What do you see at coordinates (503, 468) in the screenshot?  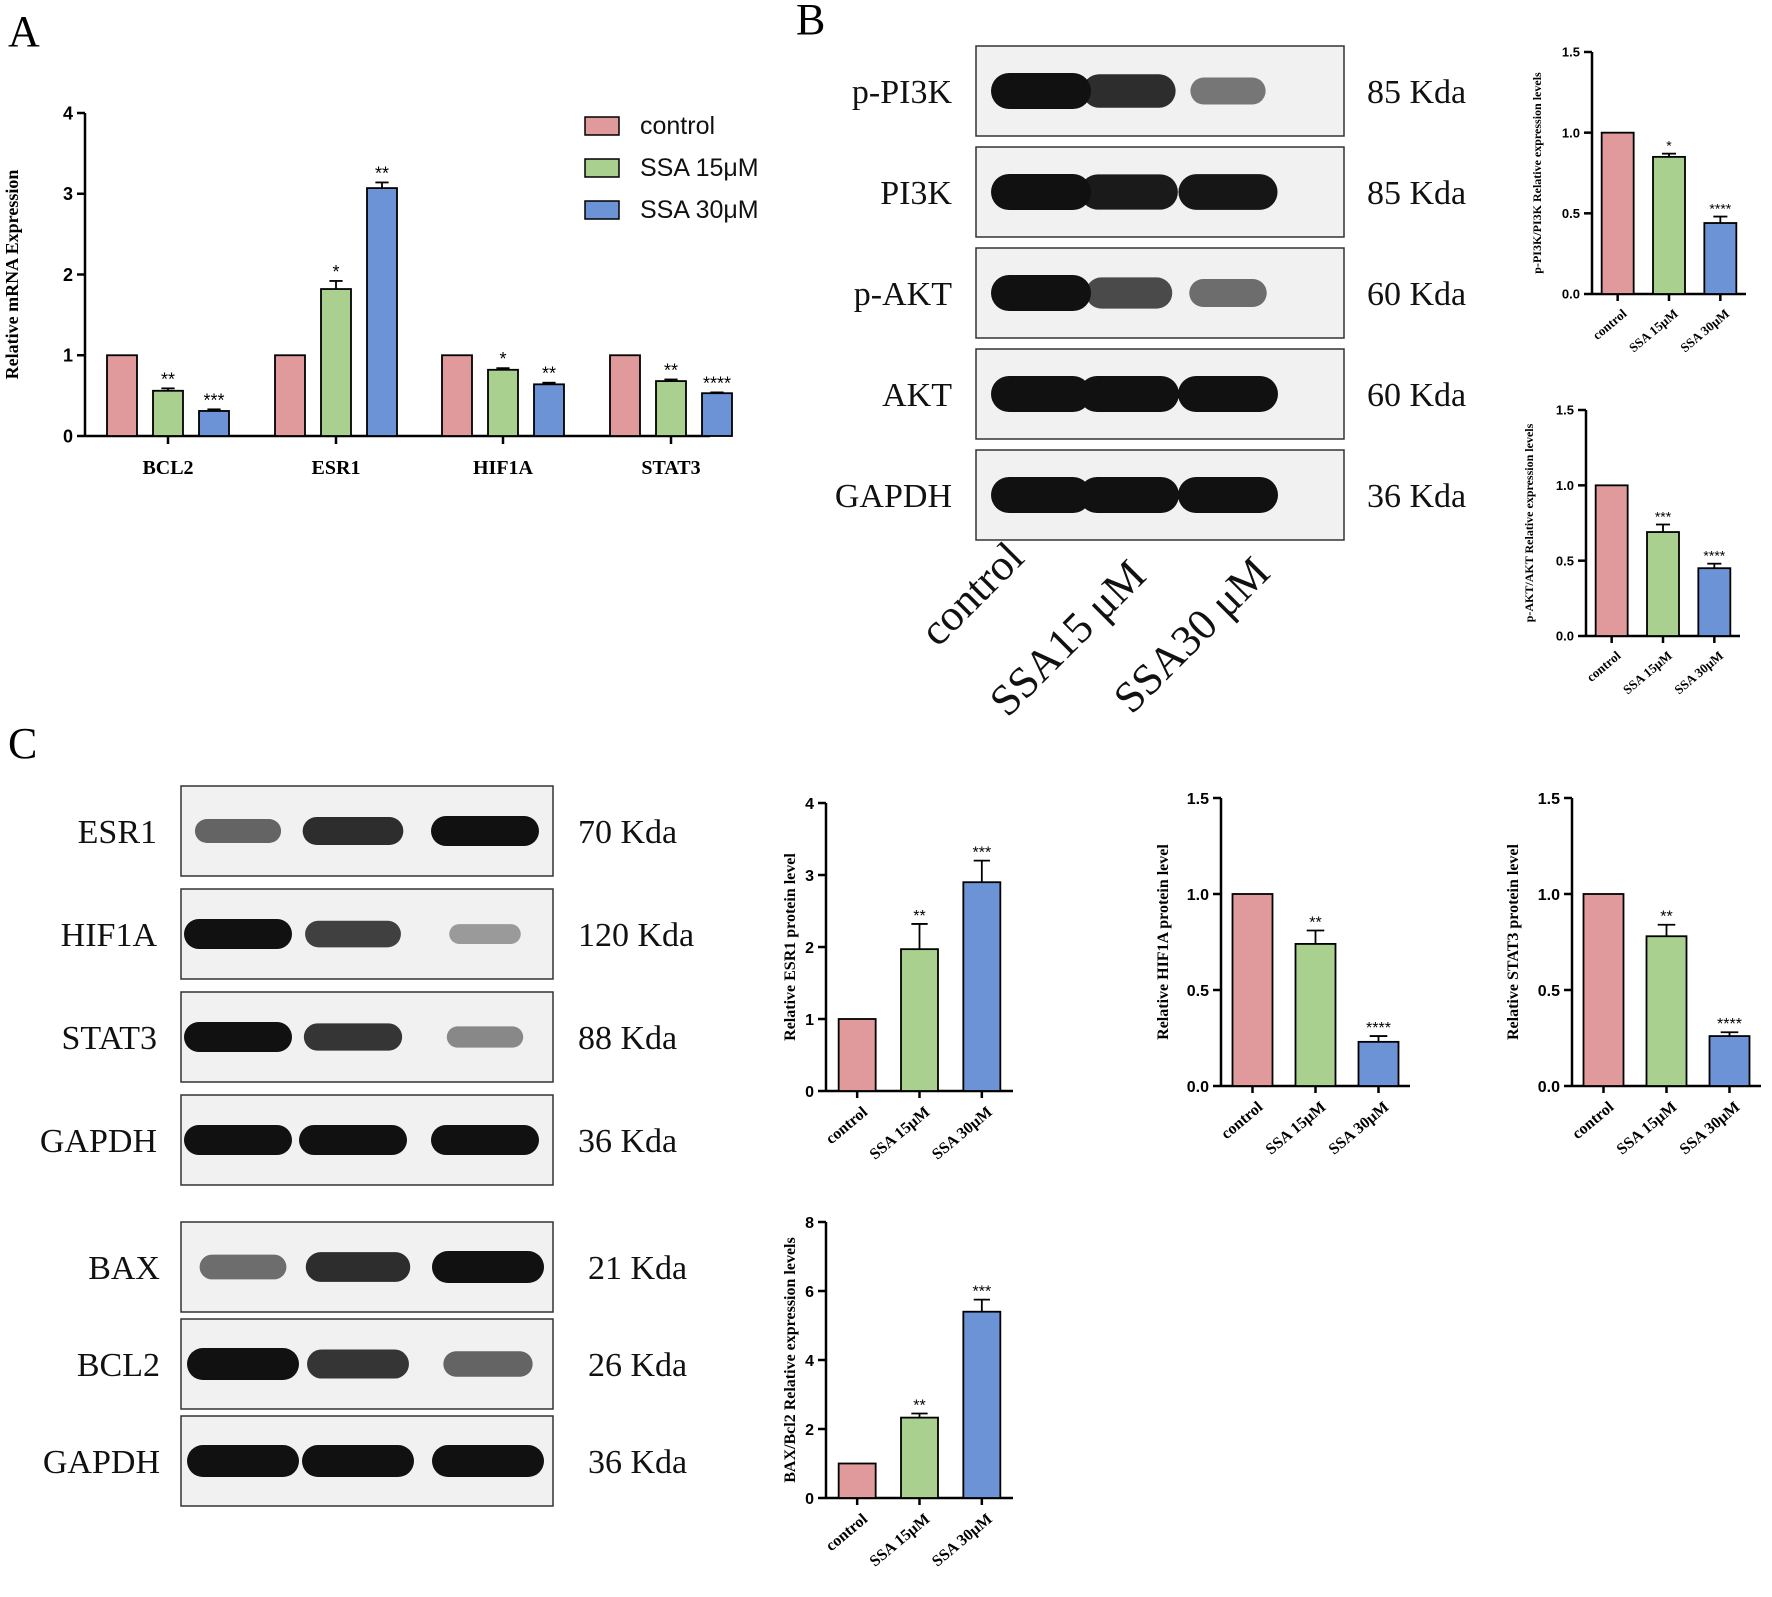 I see `x-category-label: HIF1A` at bounding box center [503, 468].